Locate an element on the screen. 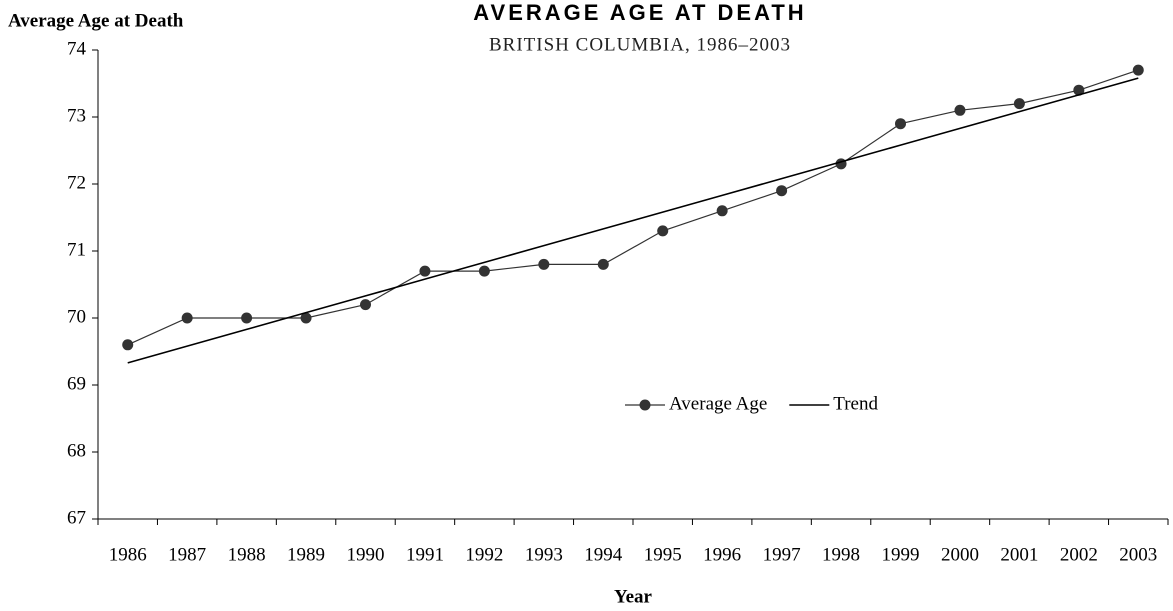 Image resolution: width=1173 pixels, height=611 pixels. x-tick-label: 2001 is located at coordinates (1019, 554).